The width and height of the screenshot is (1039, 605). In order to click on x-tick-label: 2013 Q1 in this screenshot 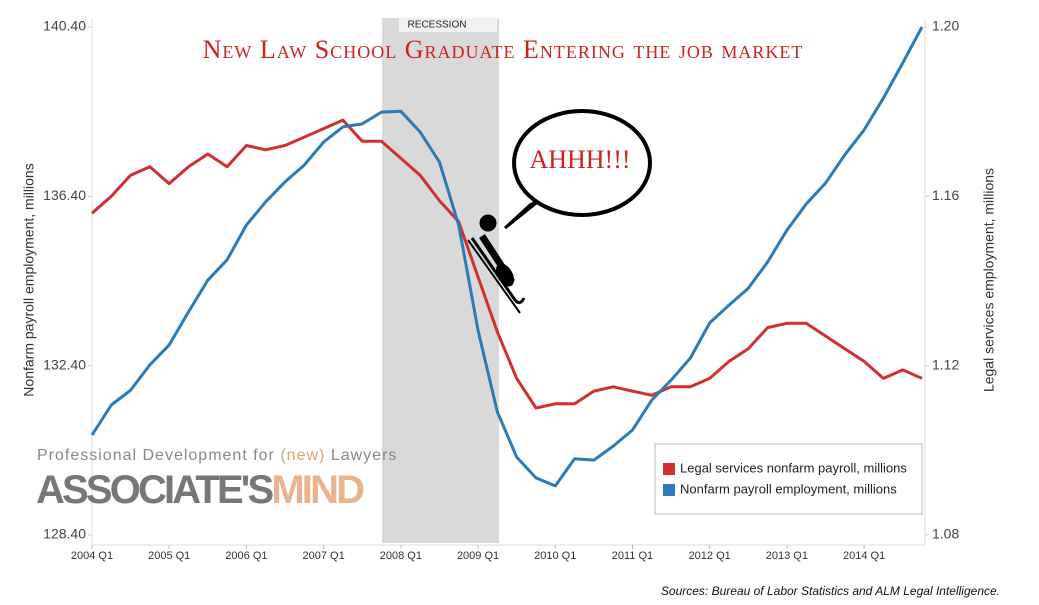, I will do `click(787, 556)`.